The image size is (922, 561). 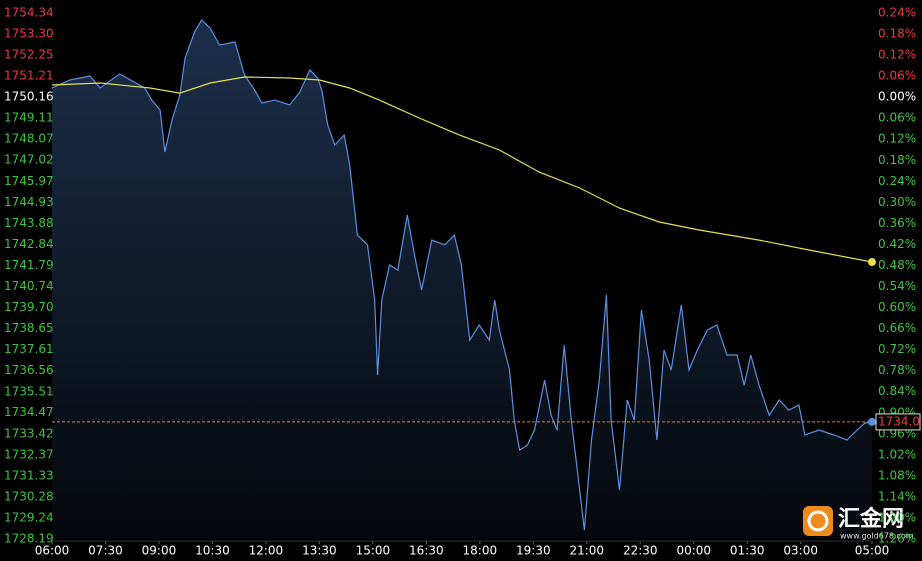 I want to click on x-tick-label: 07:30, so click(x=105, y=551).